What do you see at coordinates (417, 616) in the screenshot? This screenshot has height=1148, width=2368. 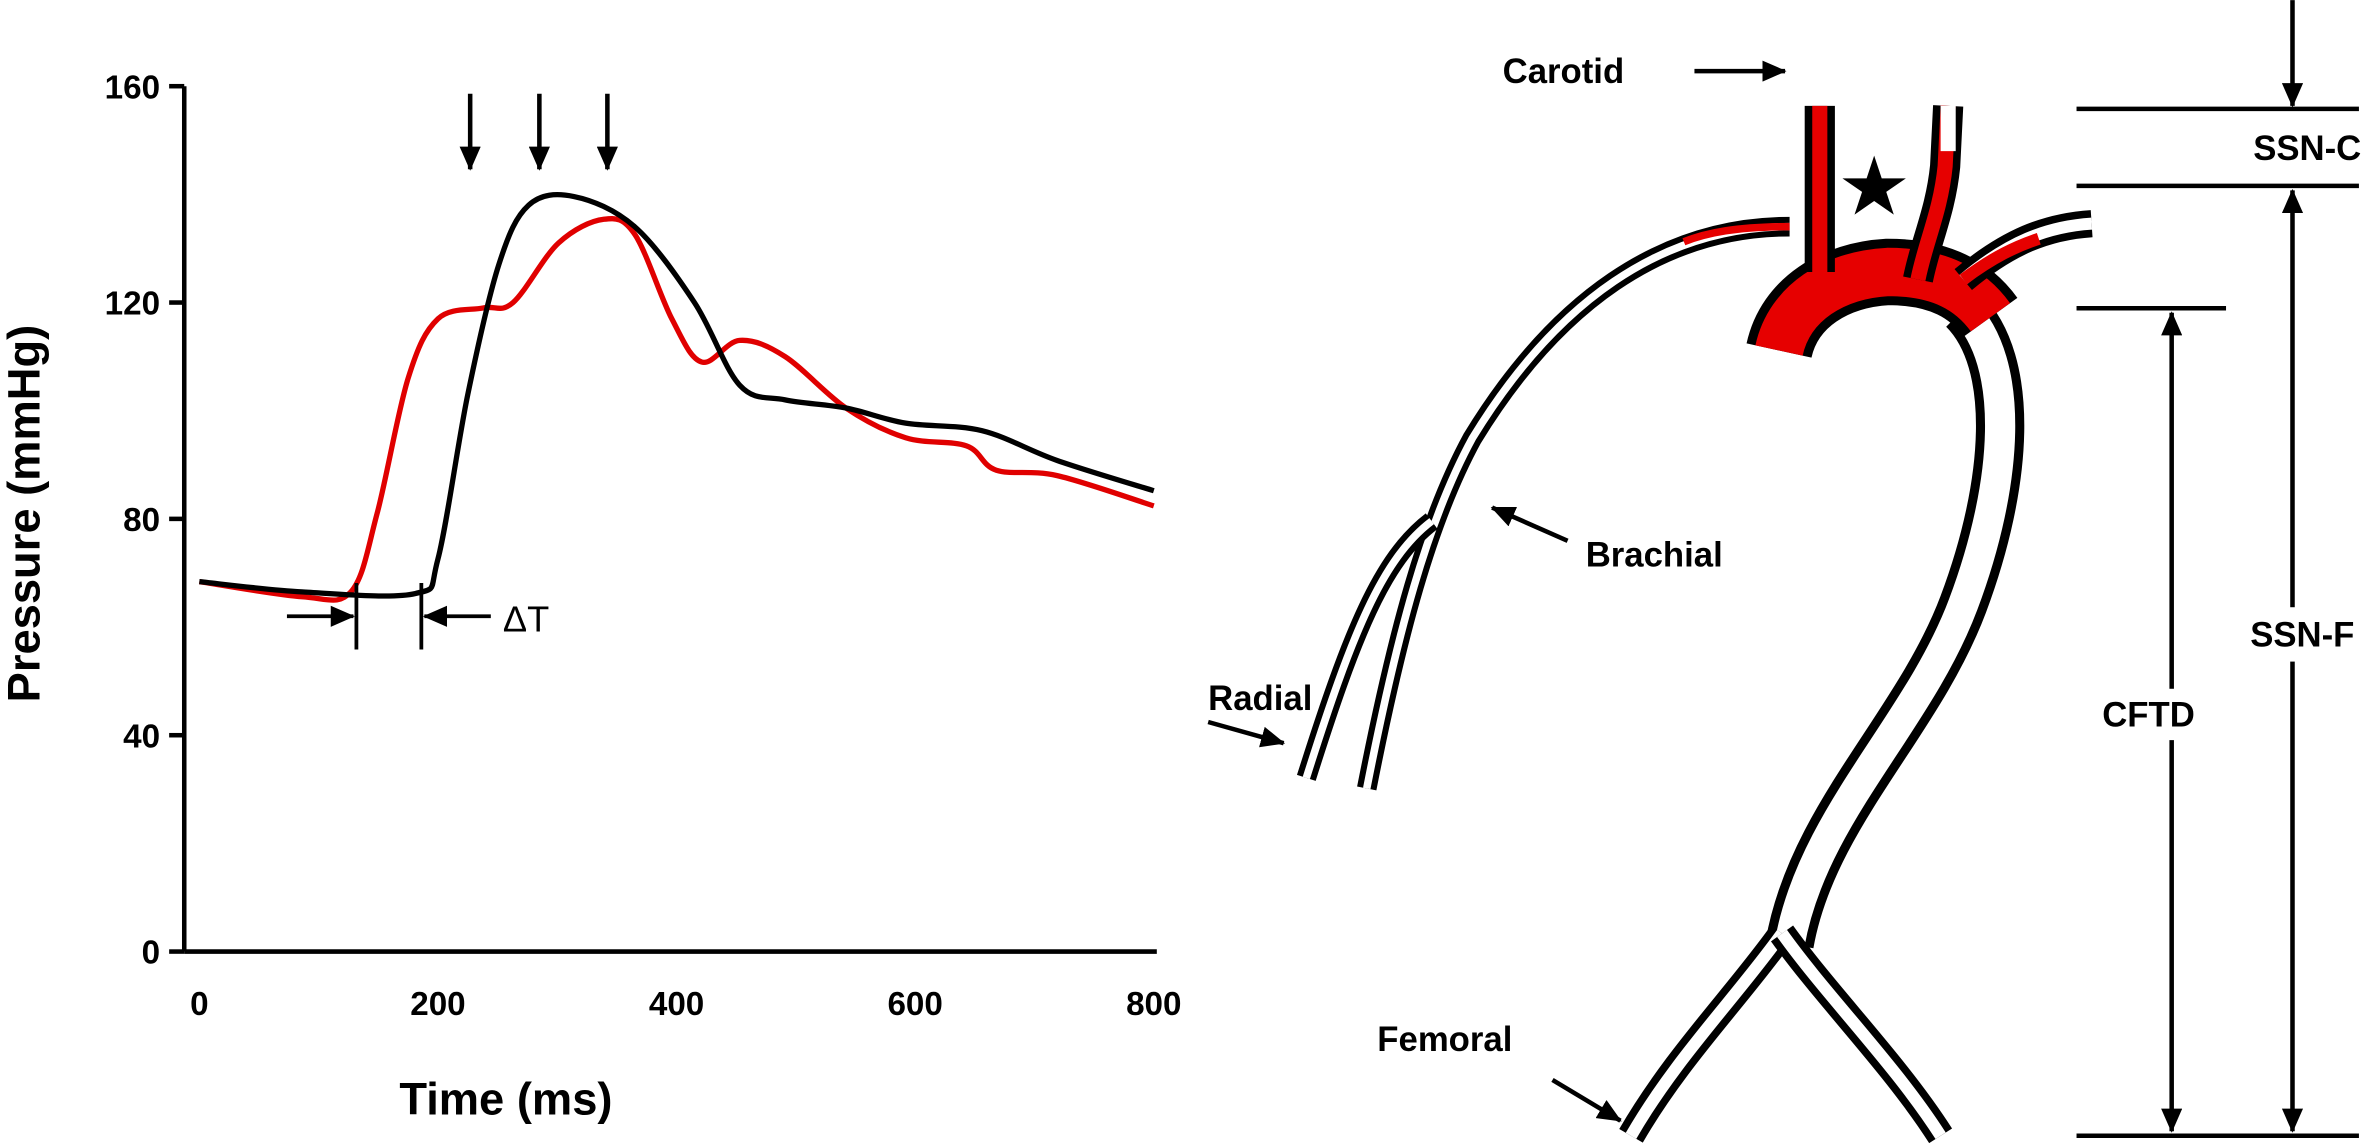 I see `delta-t-annotation: ΔT` at bounding box center [417, 616].